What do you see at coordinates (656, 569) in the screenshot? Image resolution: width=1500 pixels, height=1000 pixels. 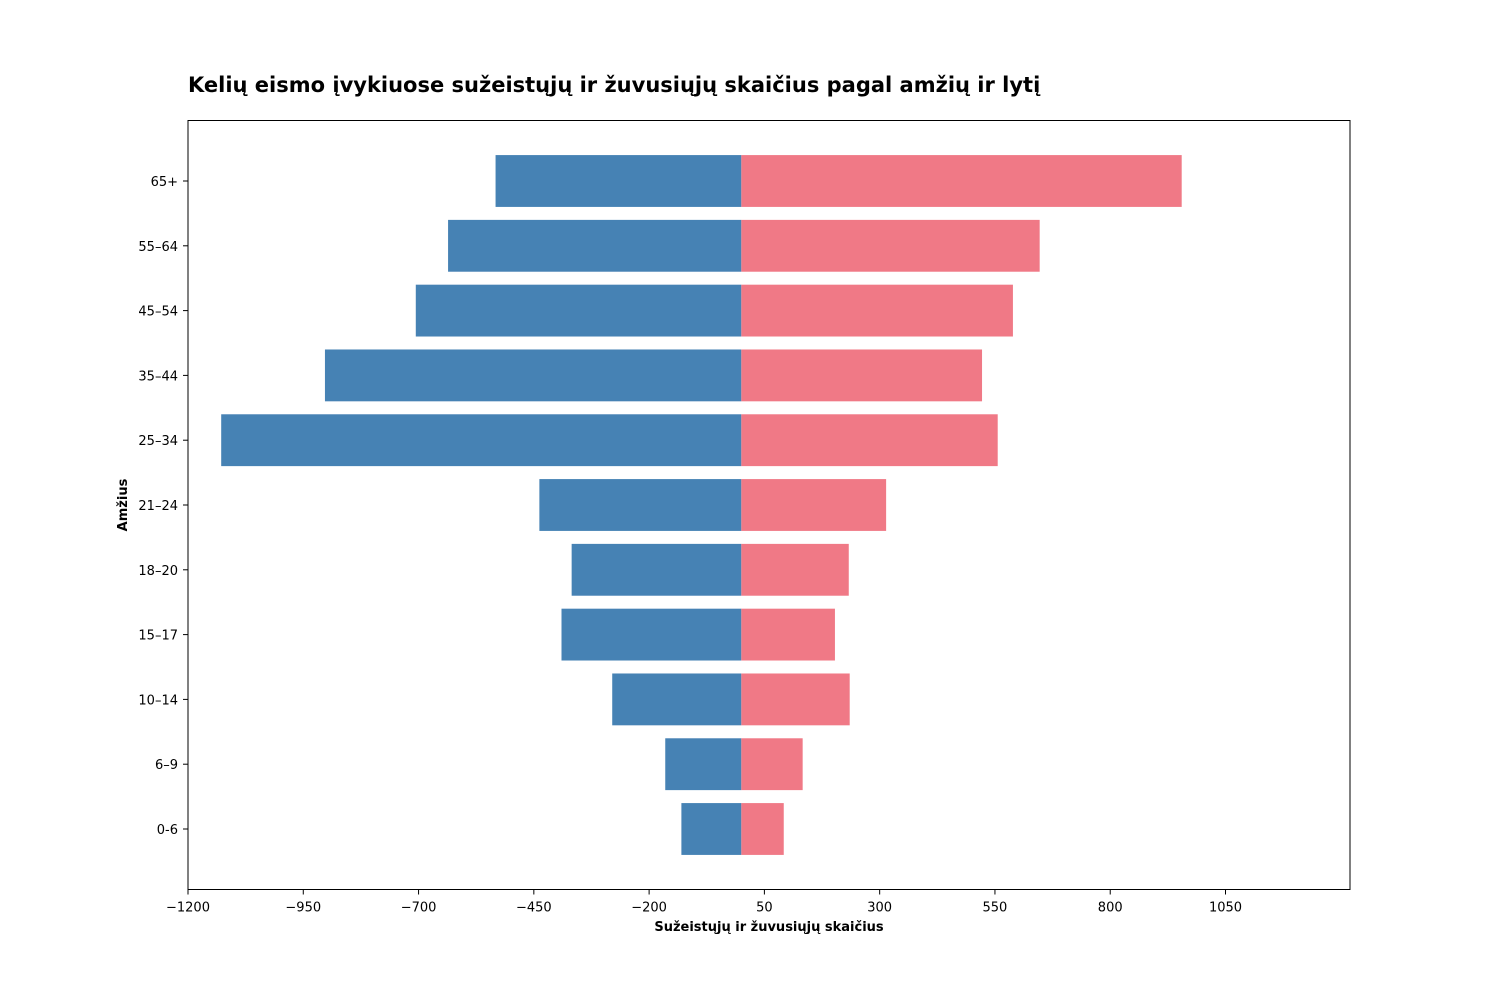 I see `bar-left-18–20` at bounding box center [656, 569].